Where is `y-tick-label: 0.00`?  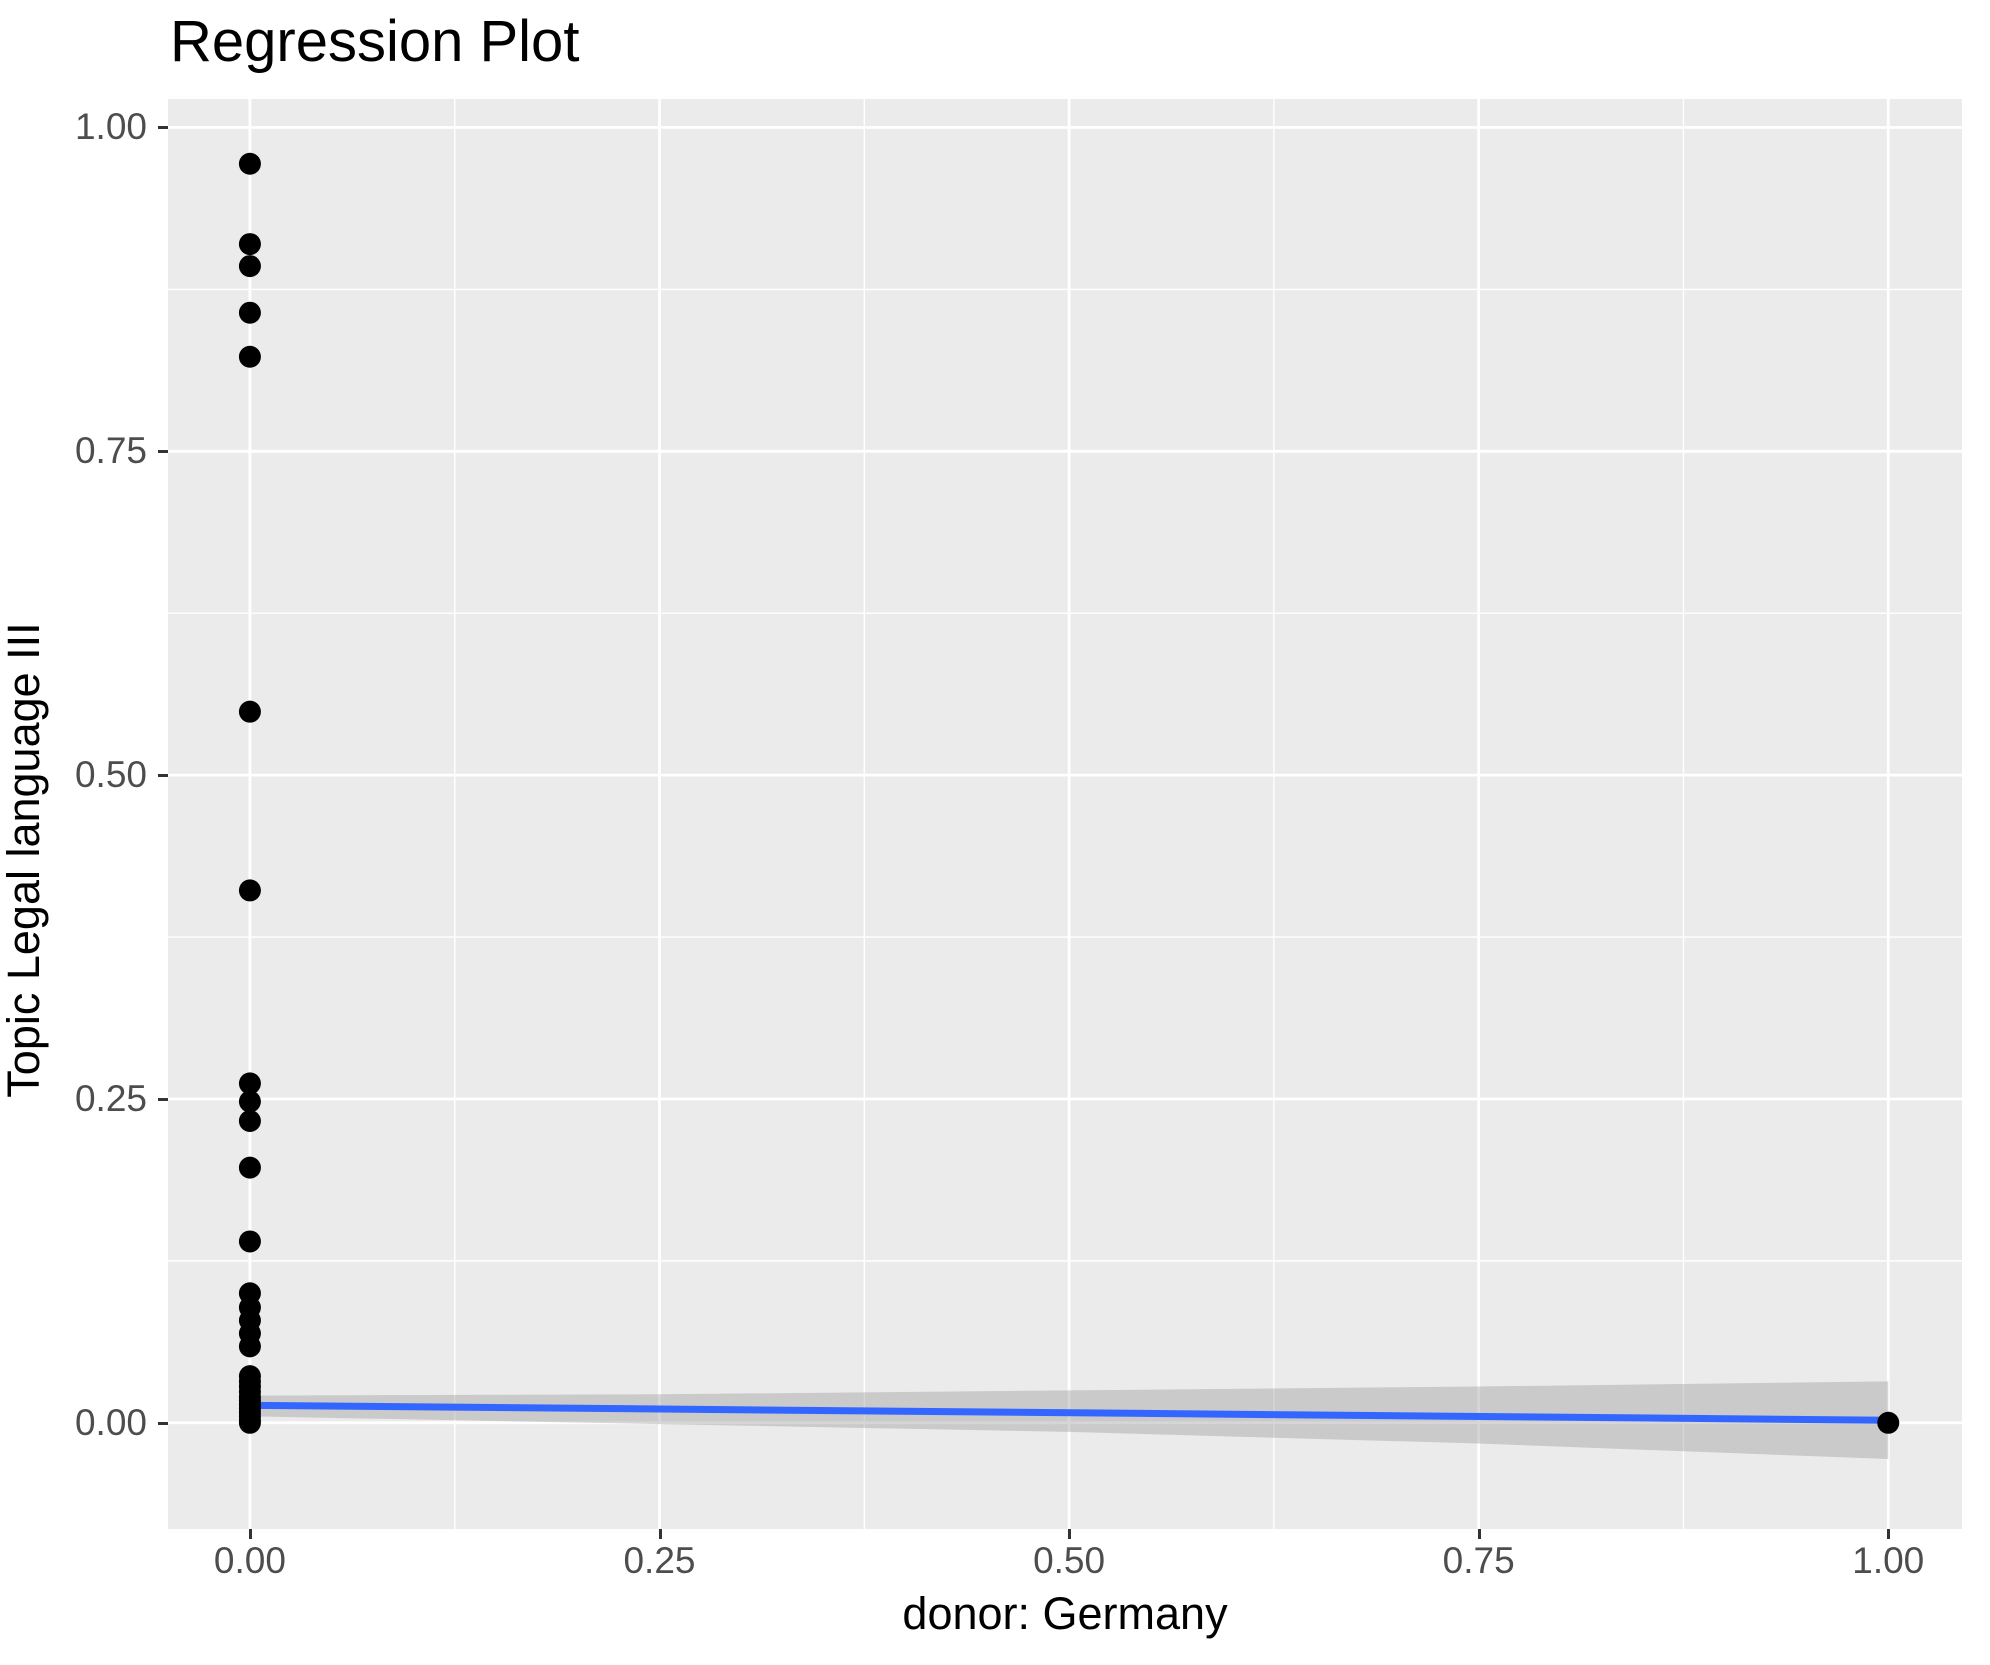
y-tick-label: 0.00 is located at coordinates (110, 1422).